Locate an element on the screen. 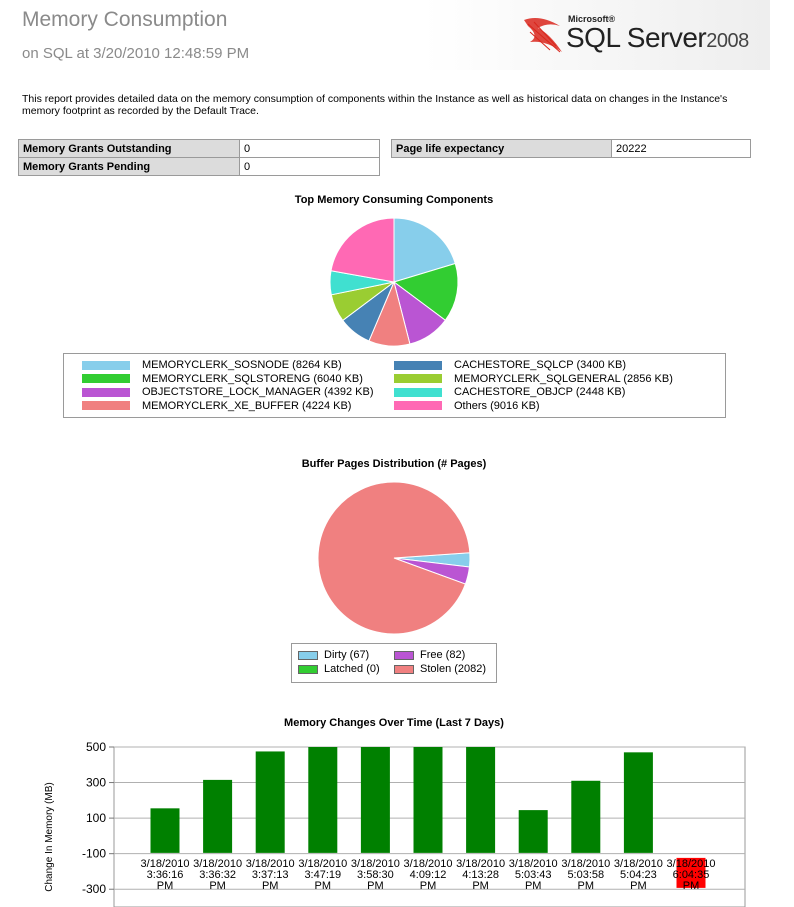 This screenshot has width=794, height=907. legend-item: OBJECTSTORE_LOCK_MANAGER (4392 KB) is located at coordinates (227, 392).